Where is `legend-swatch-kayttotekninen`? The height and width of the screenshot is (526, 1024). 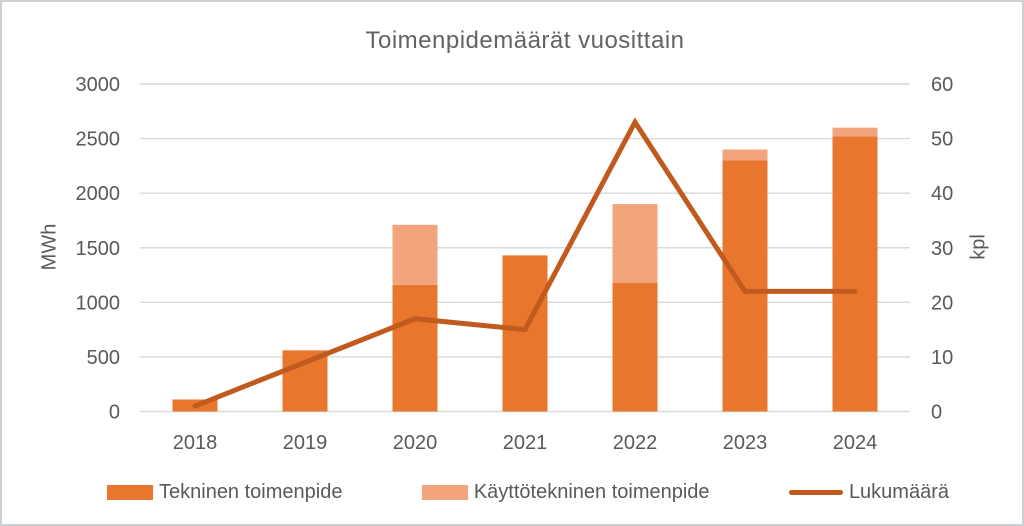 legend-swatch-kayttotekninen is located at coordinates (444, 492).